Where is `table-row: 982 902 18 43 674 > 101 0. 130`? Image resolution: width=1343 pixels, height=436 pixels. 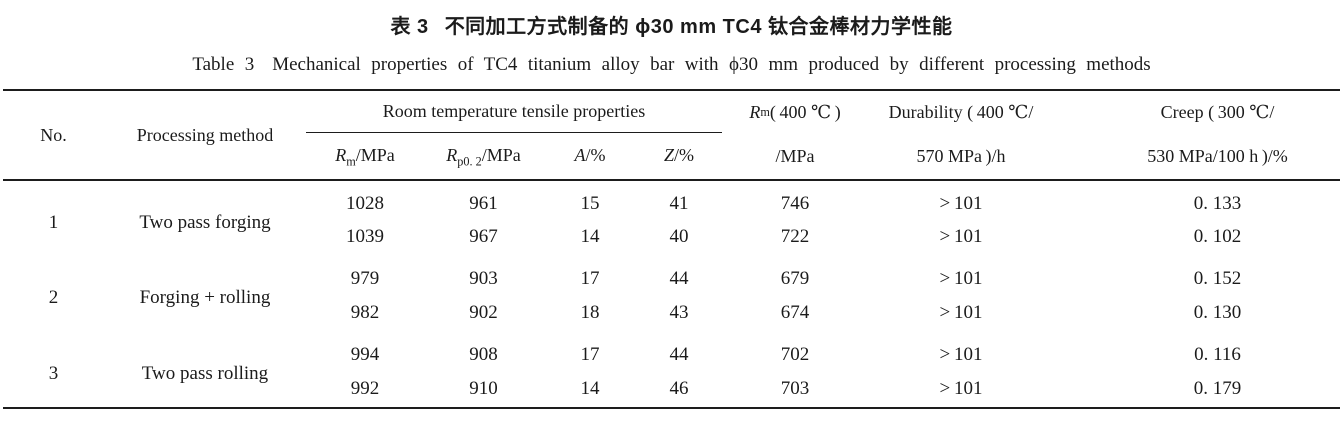
table-row: 982 902 18 43 674 > 101 0. 130 is located at coordinates (671, 313).